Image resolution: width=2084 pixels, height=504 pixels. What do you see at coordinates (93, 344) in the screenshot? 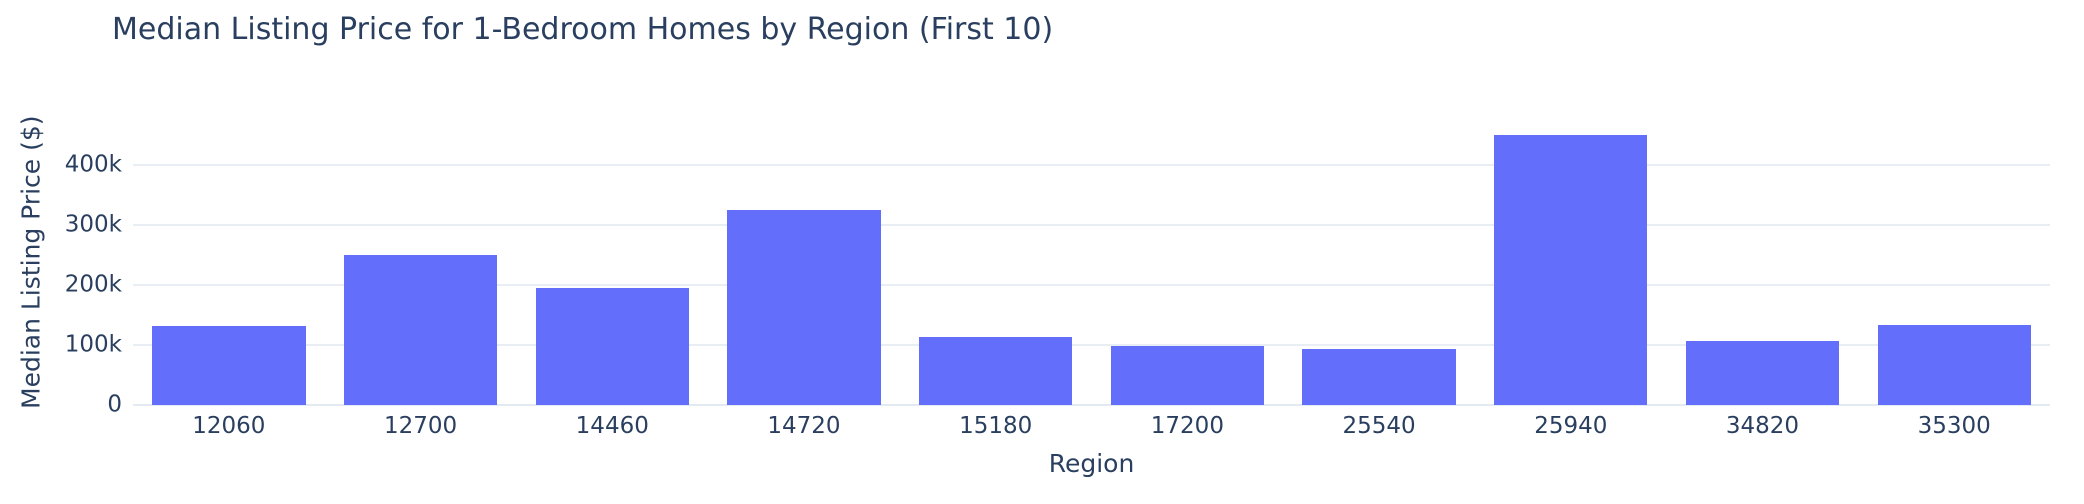
I see `y-tick-label-100k: 100k` at bounding box center [93, 344].